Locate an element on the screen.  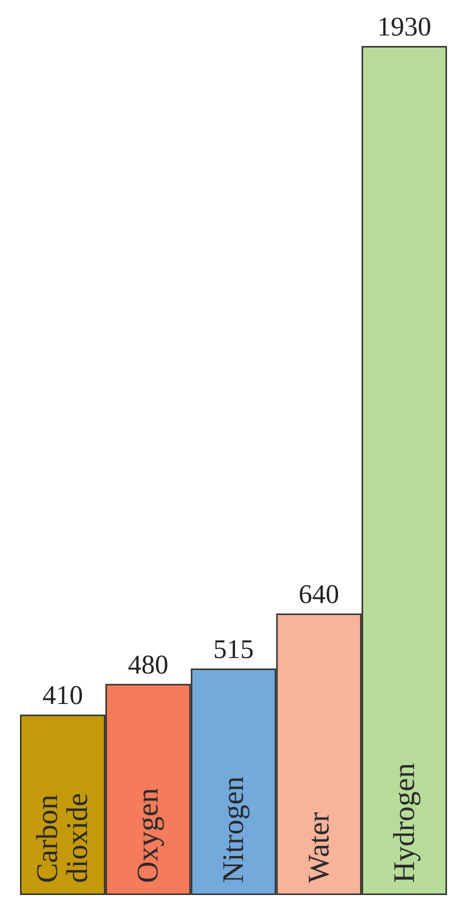
data-label: 410 is located at coordinates (62, 695).